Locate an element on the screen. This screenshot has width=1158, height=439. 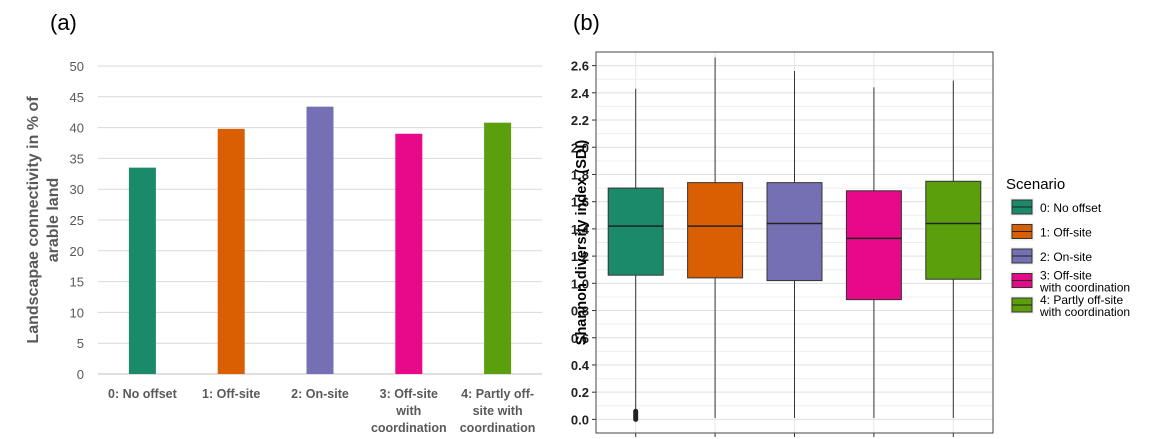
y-tick-label-b: 1.8 is located at coordinates (580, 174).